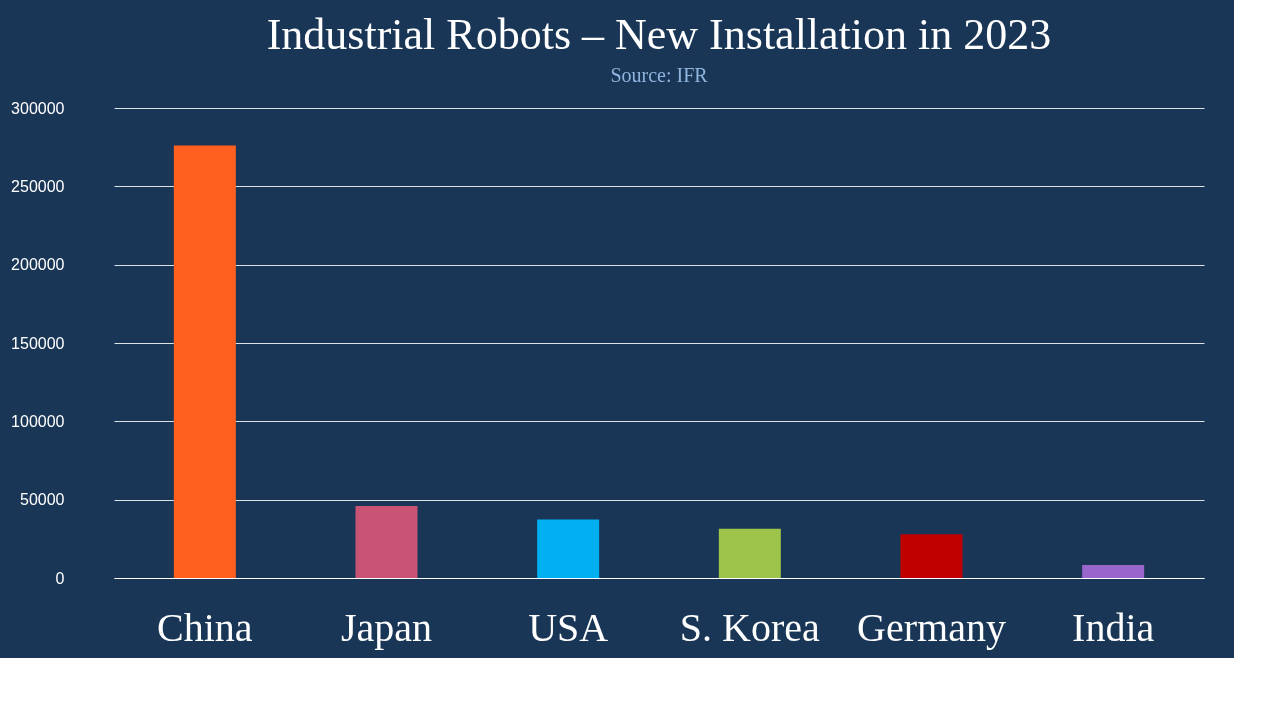 Image resolution: width=1280 pixels, height=720 pixels. Describe the element at coordinates (568, 627) in the screenshot. I see `x-tick-label: USA` at that location.